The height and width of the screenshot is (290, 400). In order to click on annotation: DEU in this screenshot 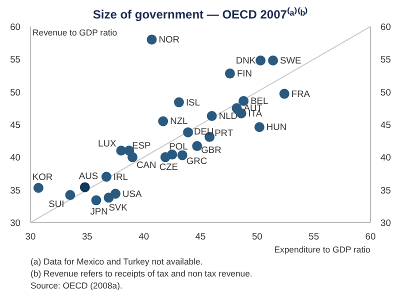, I will do `click(204, 131)`.